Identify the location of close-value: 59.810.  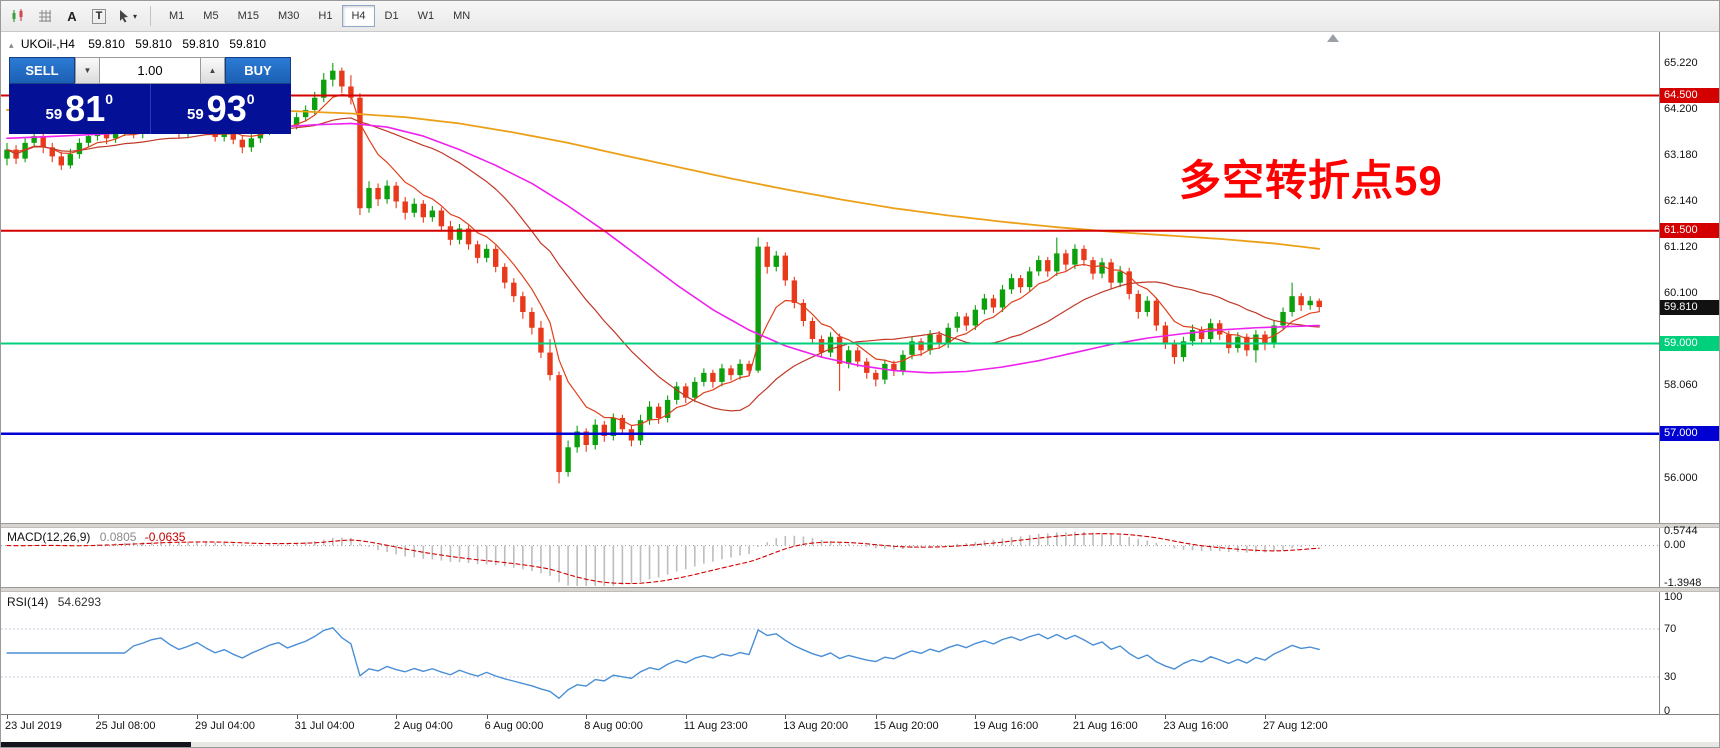
(248, 44).